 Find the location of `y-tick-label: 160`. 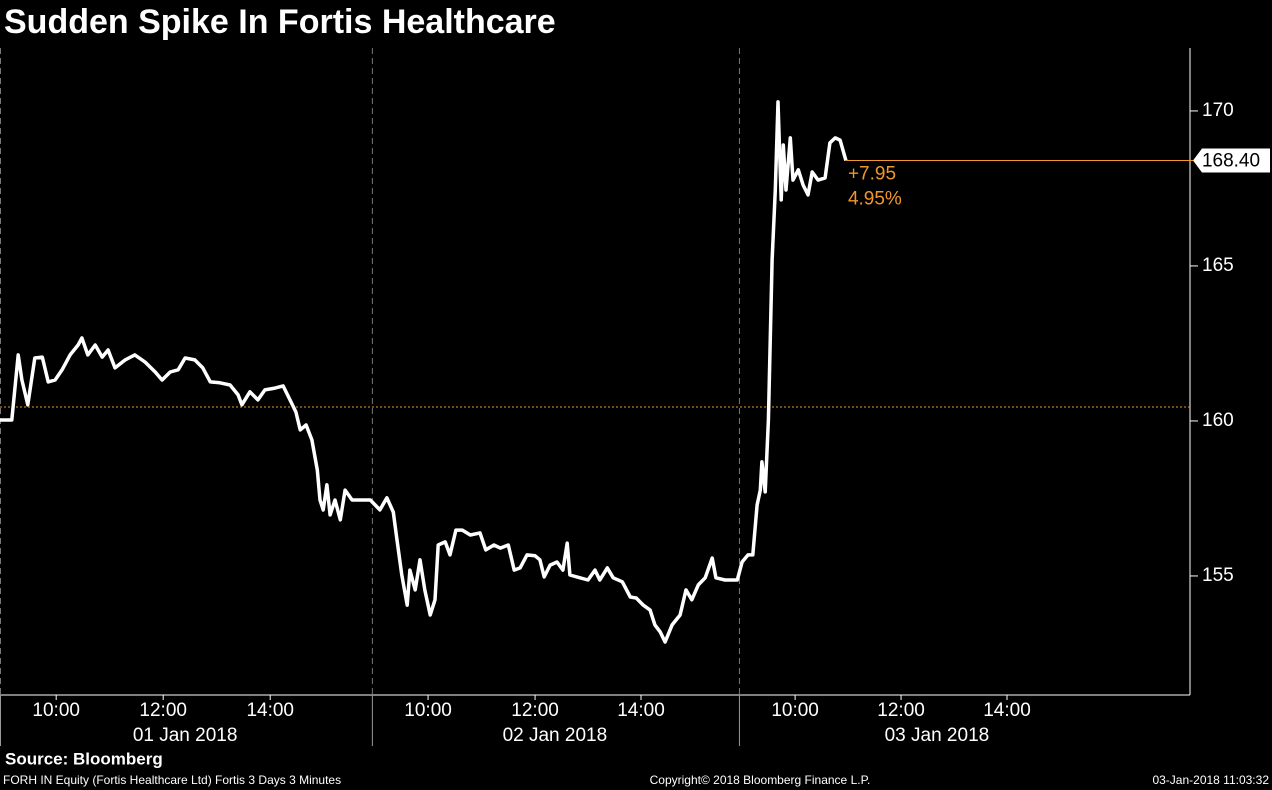

y-tick-label: 160 is located at coordinates (1218, 420).